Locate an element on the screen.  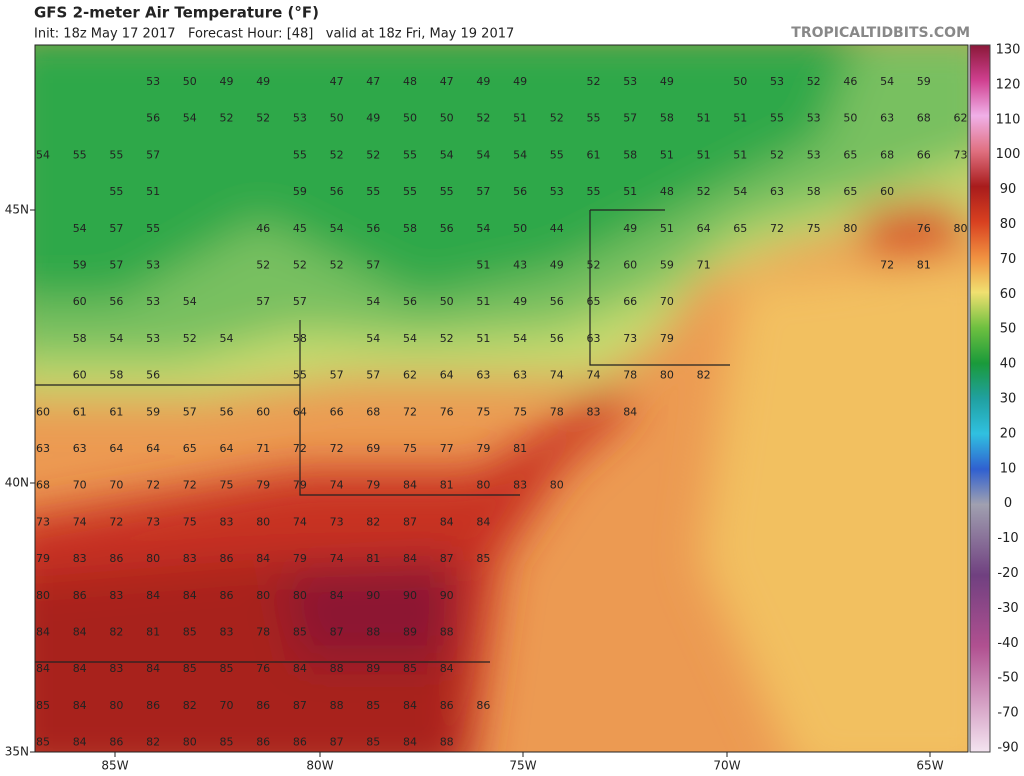
lon-label: 70W is located at coordinates (726, 766).